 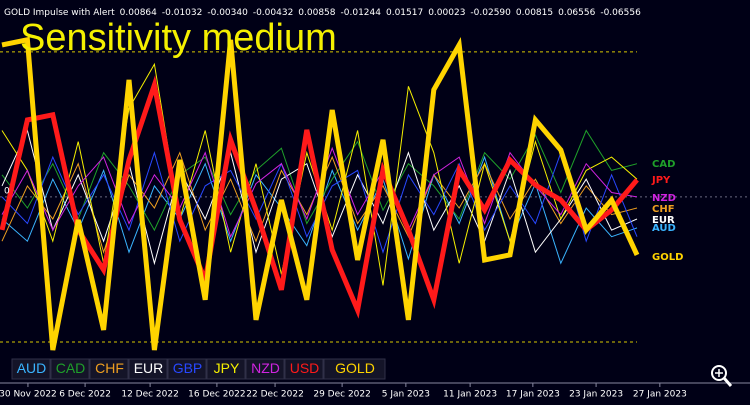 What do you see at coordinates (150, 395) in the screenshot?
I see `x-tick-label: 12 Dec 2022` at bounding box center [150, 395].